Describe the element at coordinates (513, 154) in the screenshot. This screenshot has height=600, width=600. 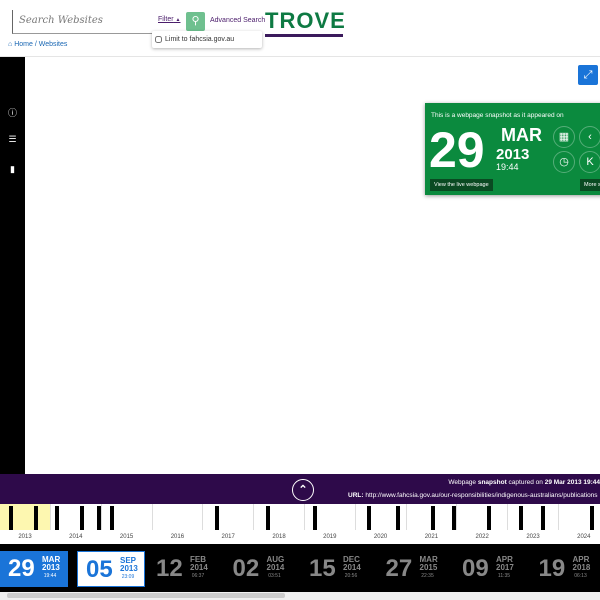
I see `snapshot-year: 2013` at that location.